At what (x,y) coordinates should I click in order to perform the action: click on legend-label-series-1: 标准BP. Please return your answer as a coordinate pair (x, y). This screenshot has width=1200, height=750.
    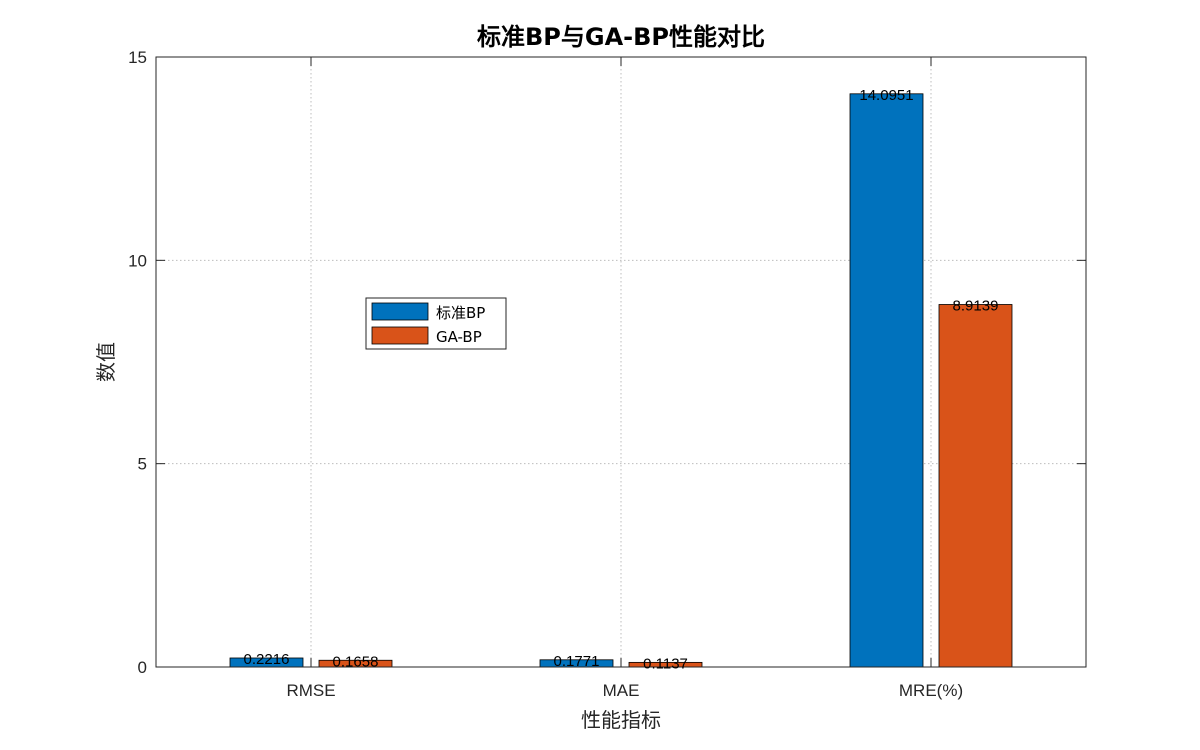
    Looking at the image, I should click on (460, 313).